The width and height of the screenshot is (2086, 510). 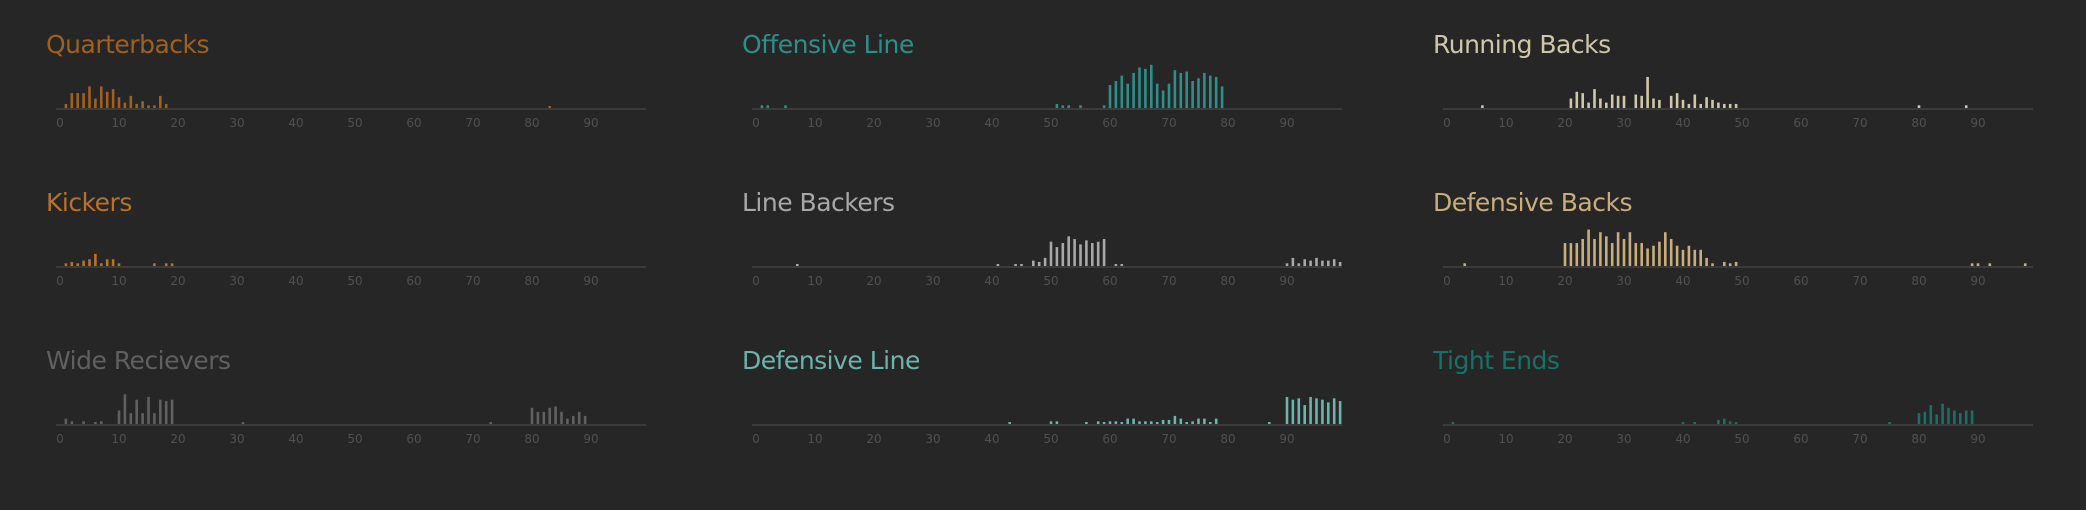 What do you see at coordinates (1505, 123) in the screenshot?
I see `x-tick-label: 10` at bounding box center [1505, 123].